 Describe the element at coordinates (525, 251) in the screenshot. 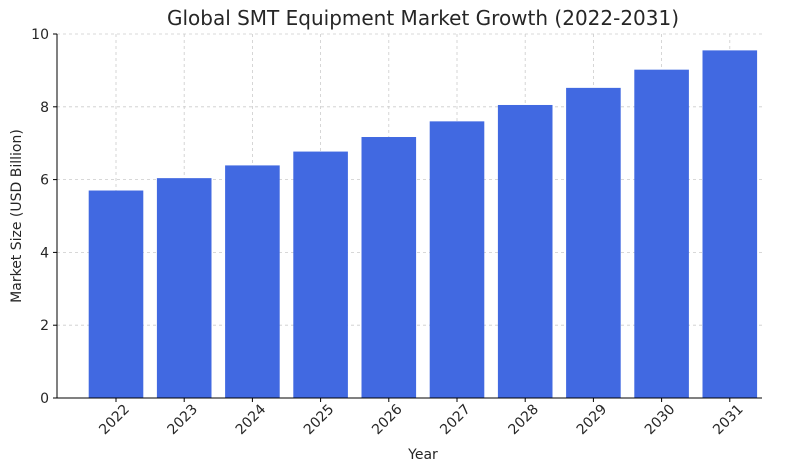

I see `bar-2028` at that location.